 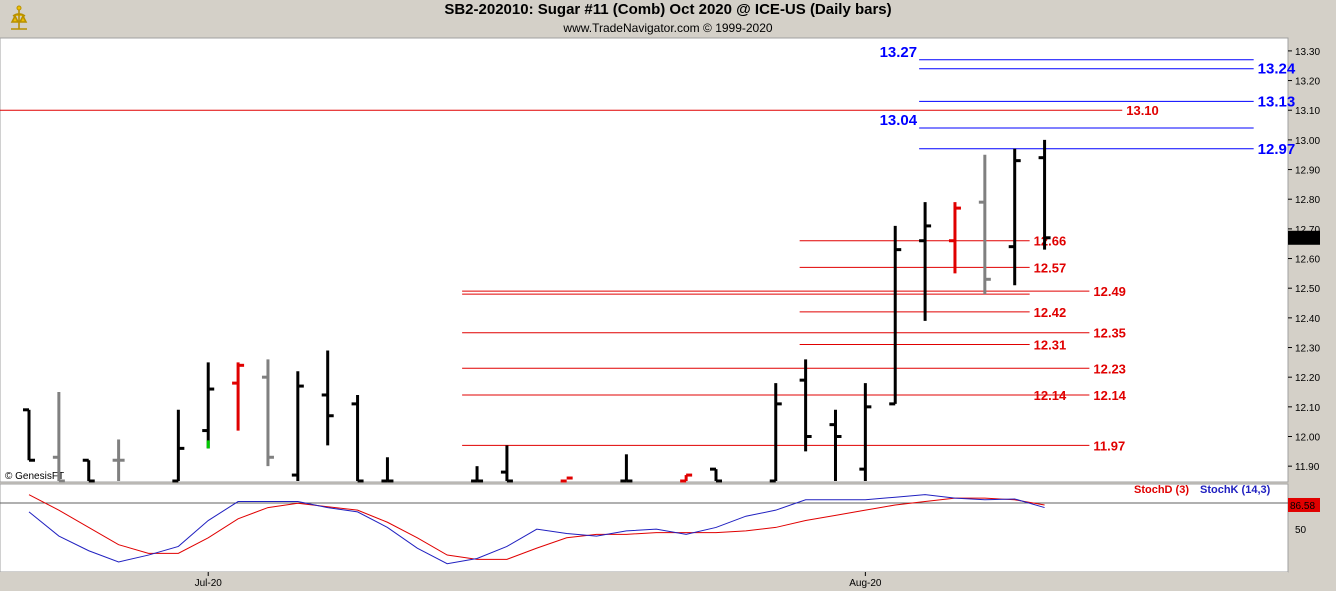 I want to click on level-label: 12.42, so click(x=1050, y=312).